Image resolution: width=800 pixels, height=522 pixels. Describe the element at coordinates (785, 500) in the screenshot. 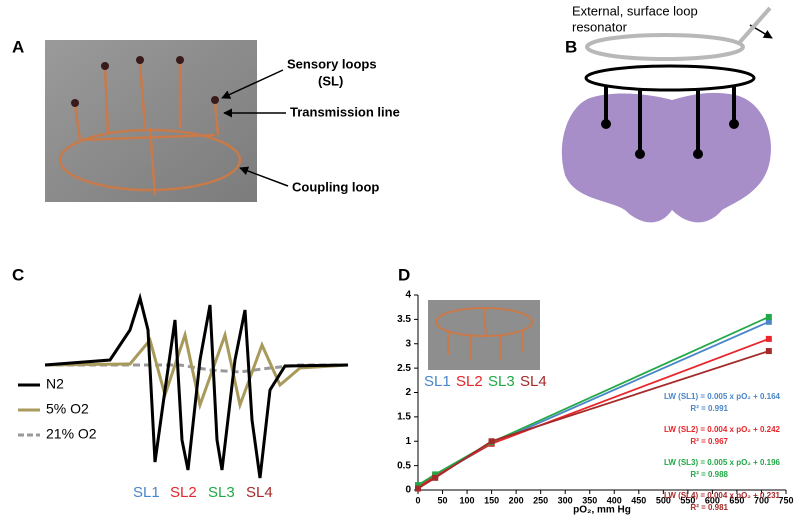

I see `x-tick-label: 750` at that location.